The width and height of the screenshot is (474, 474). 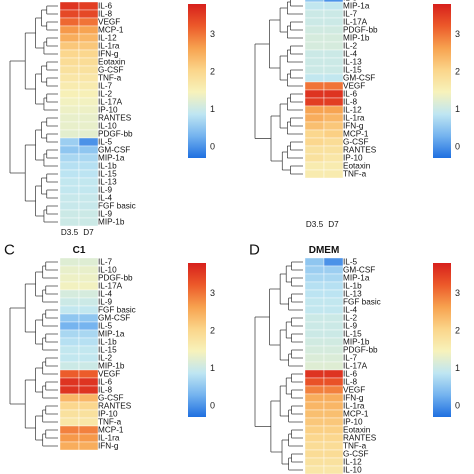 What do you see at coordinates (350, 46) in the screenshot?
I see `row-label: IL-2` at bounding box center [350, 46].